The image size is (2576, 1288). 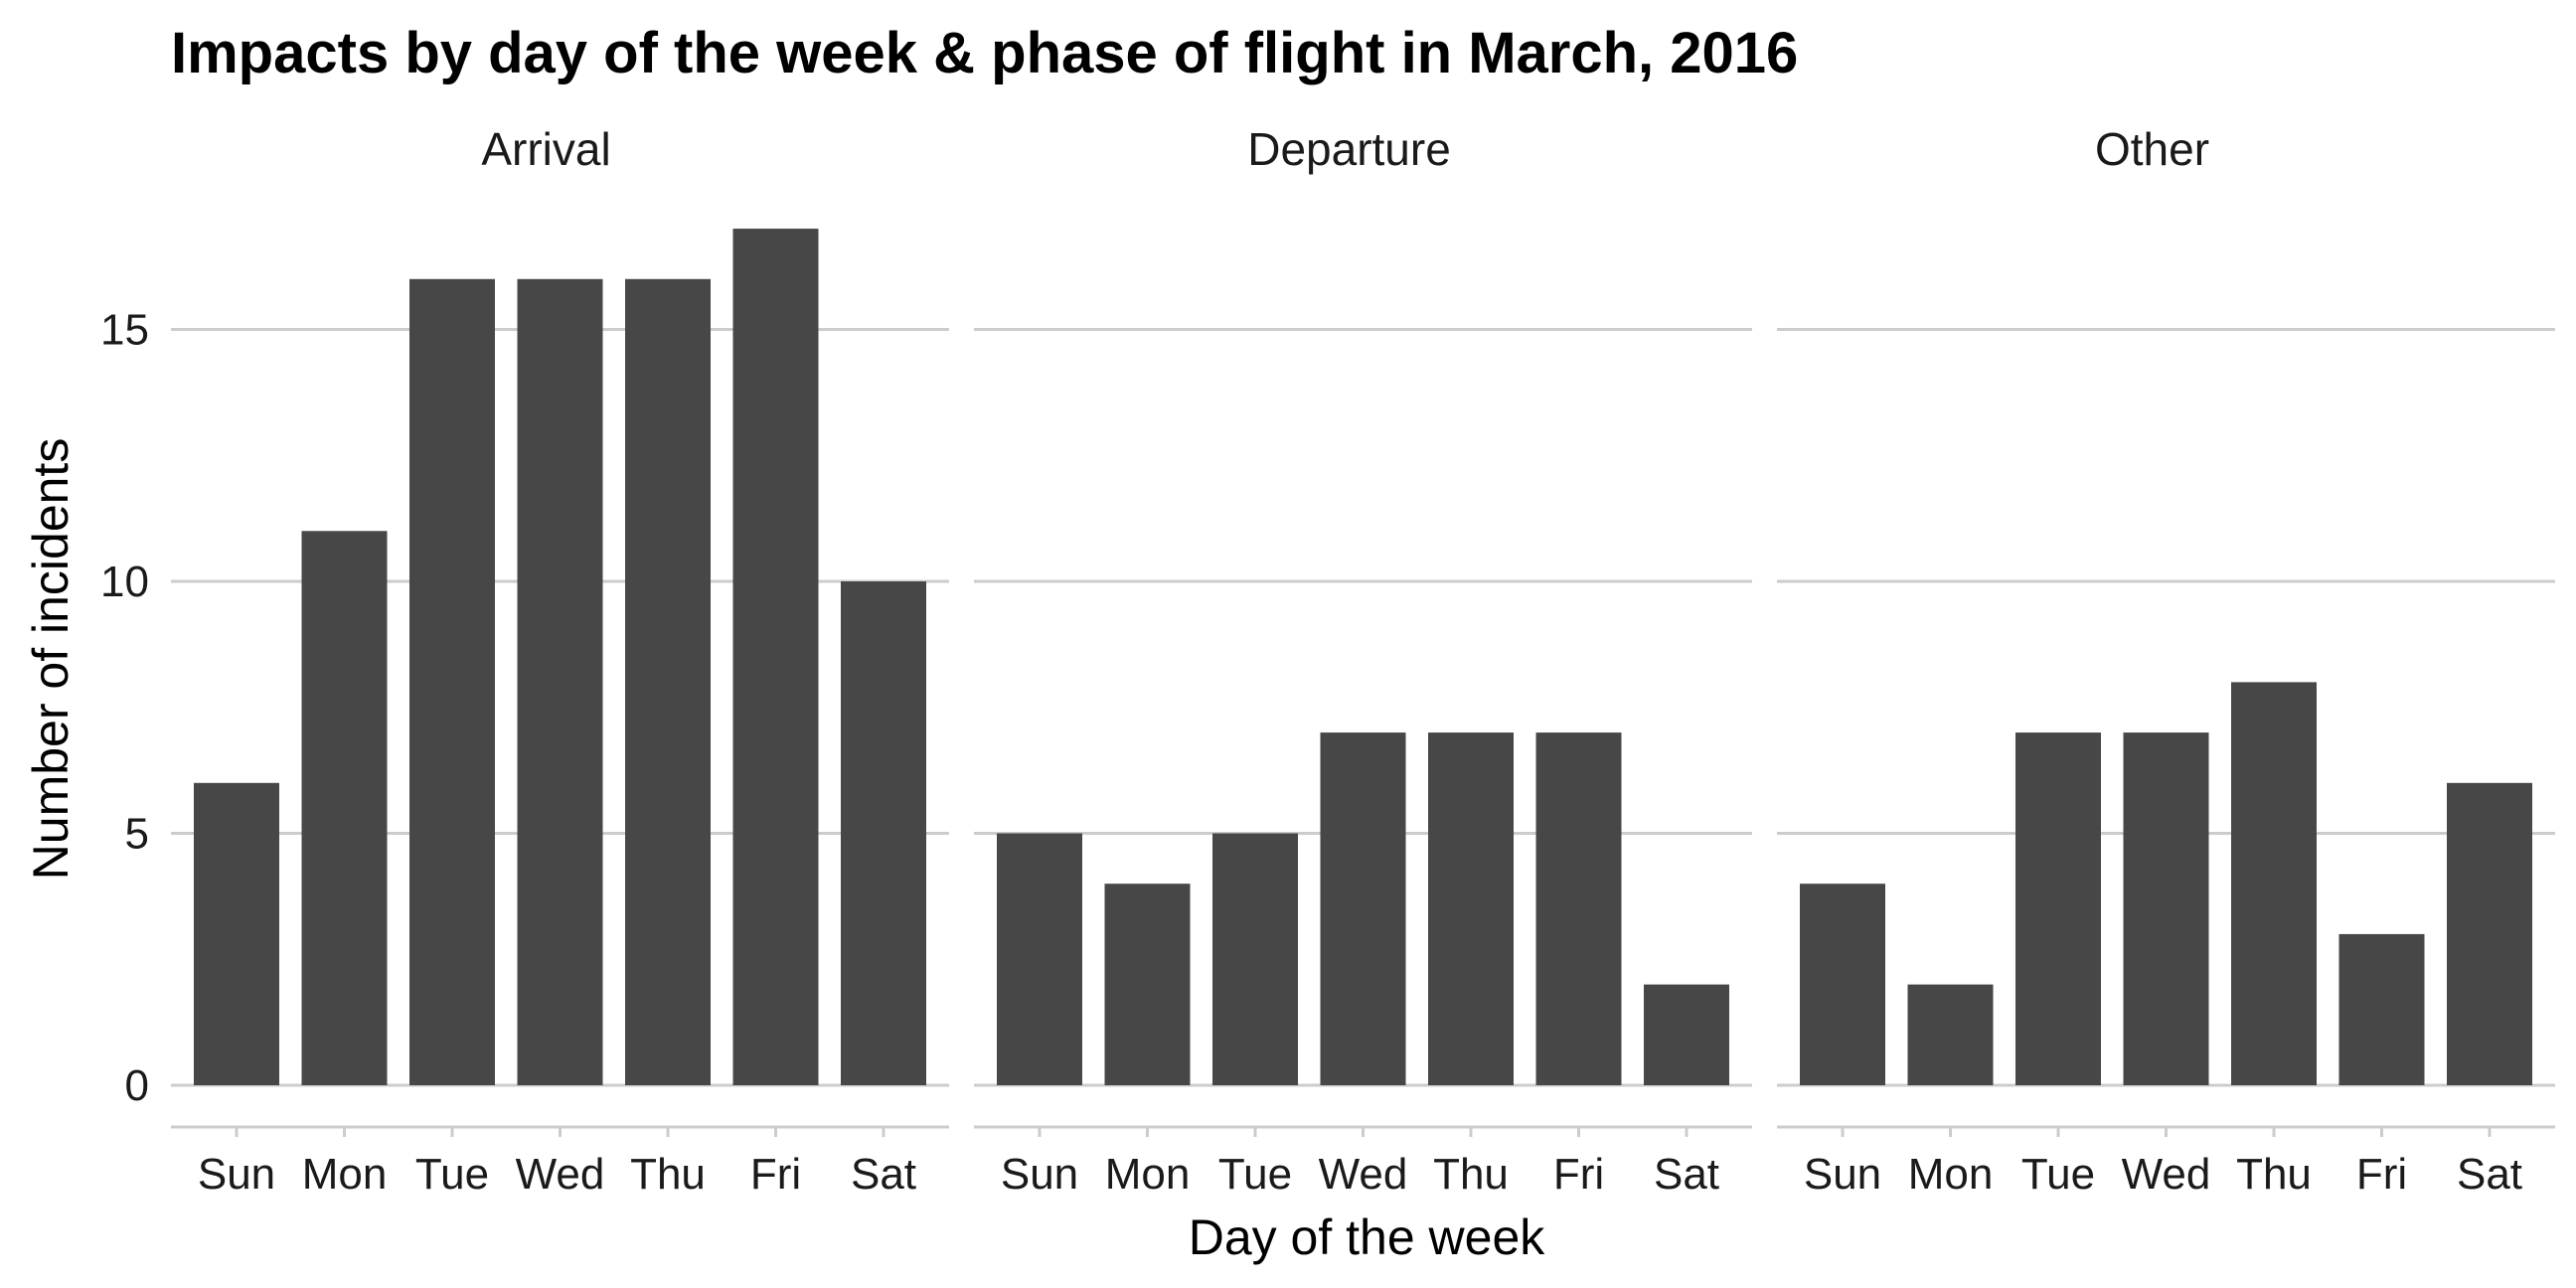 What do you see at coordinates (1367, 1237) in the screenshot?
I see `x-axis-title: Day of the week` at bounding box center [1367, 1237].